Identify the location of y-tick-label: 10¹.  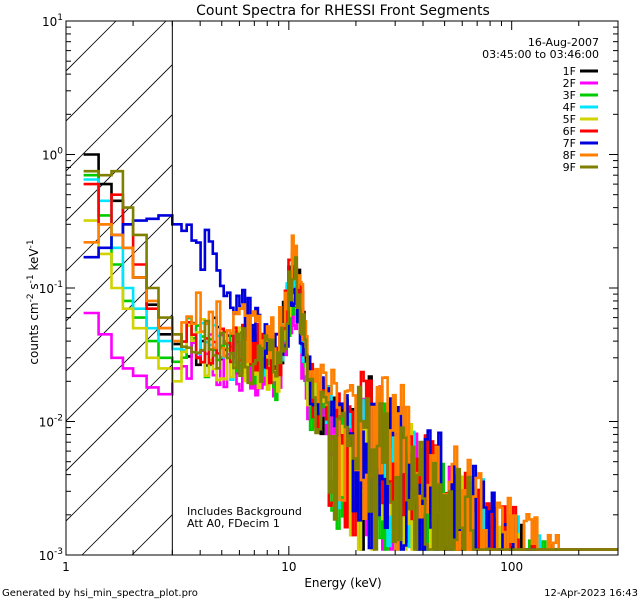
(52, 21).